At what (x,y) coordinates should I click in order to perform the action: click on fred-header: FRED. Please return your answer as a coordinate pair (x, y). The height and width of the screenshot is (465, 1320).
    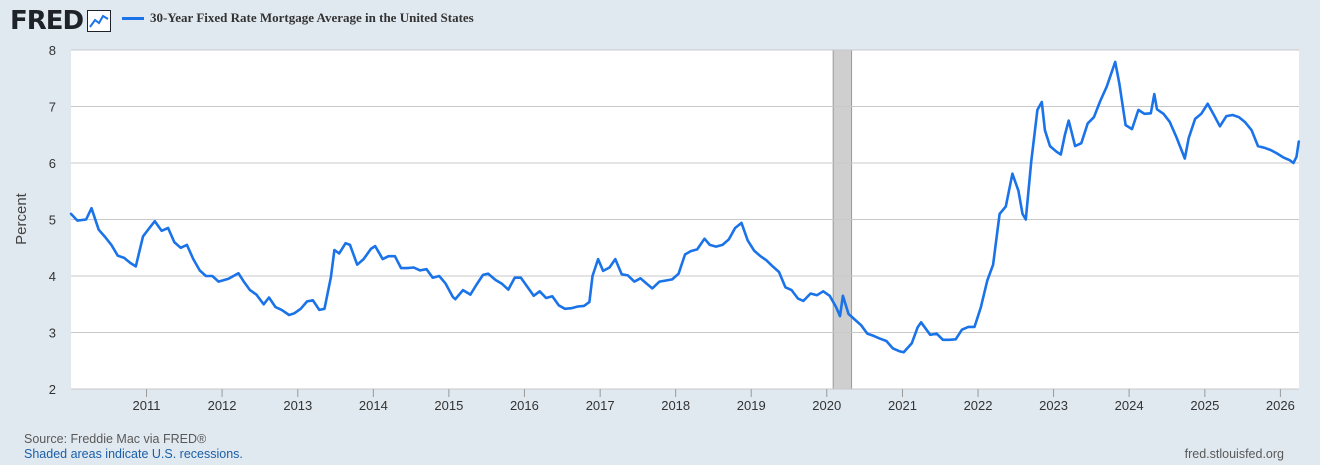
    Looking at the image, I should click on (61, 21).